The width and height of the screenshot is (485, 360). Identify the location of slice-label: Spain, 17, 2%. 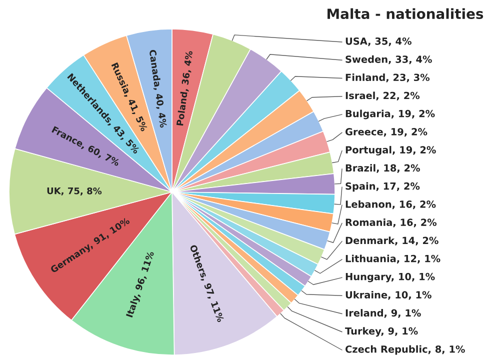
(383, 187).